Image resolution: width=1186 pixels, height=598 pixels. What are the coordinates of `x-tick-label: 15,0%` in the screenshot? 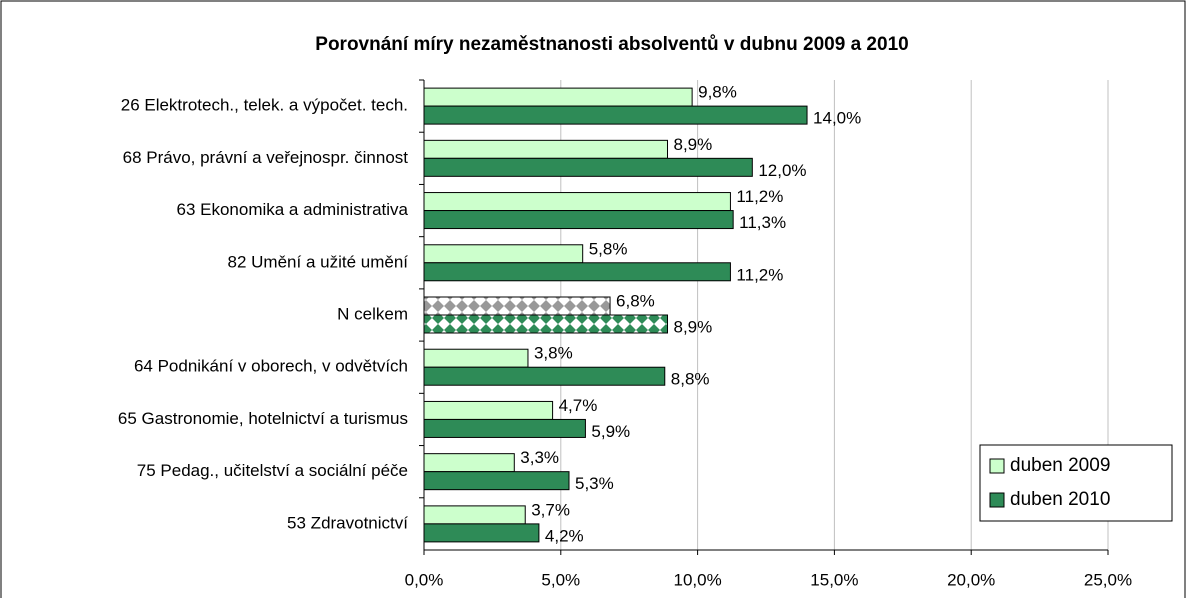 It's located at (834, 579).